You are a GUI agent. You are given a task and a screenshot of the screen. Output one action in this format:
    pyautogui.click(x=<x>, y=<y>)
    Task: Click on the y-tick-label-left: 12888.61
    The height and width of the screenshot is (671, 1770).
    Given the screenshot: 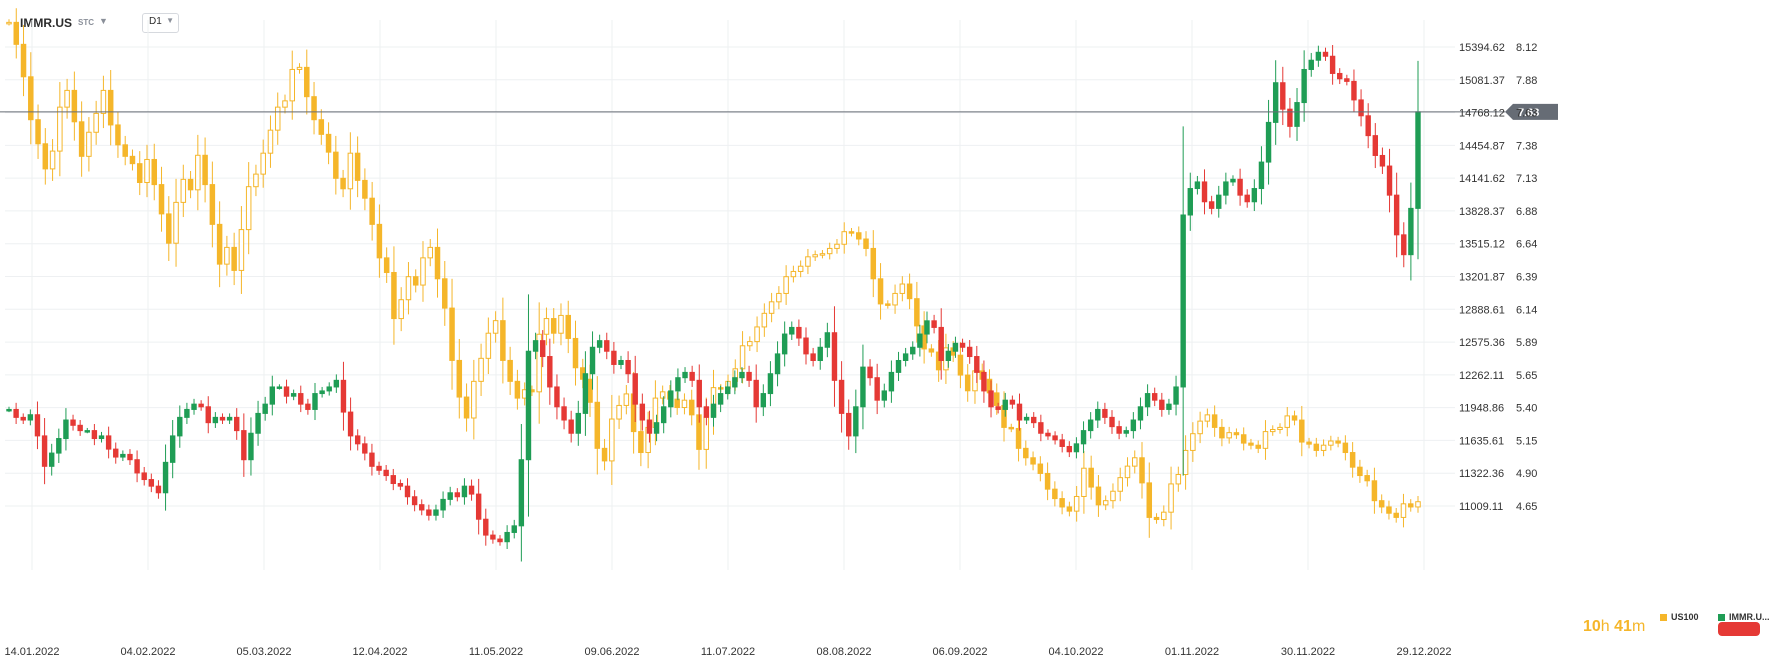 What is the action you would take?
    pyautogui.click(x=1482, y=310)
    